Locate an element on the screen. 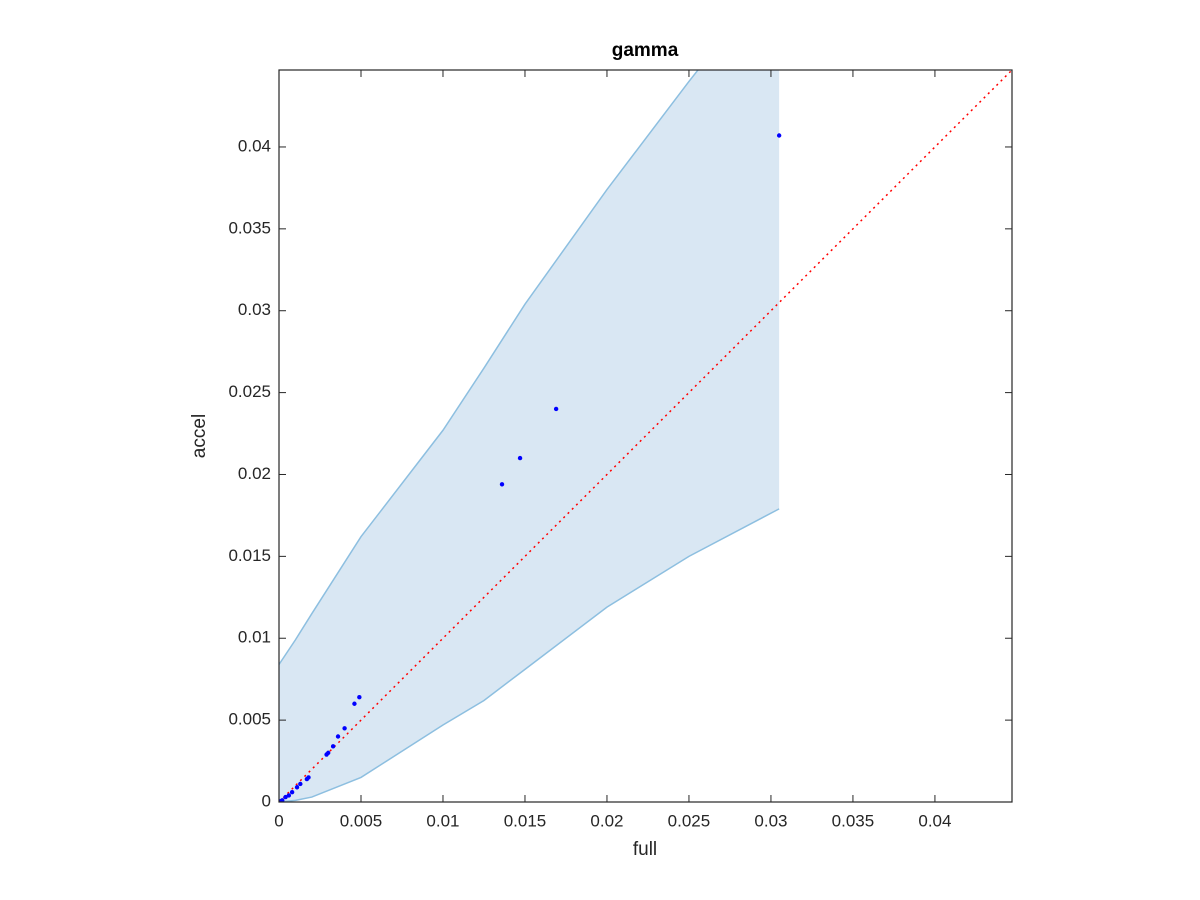  y-axis-label: accel is located at coordinates (199, 436).